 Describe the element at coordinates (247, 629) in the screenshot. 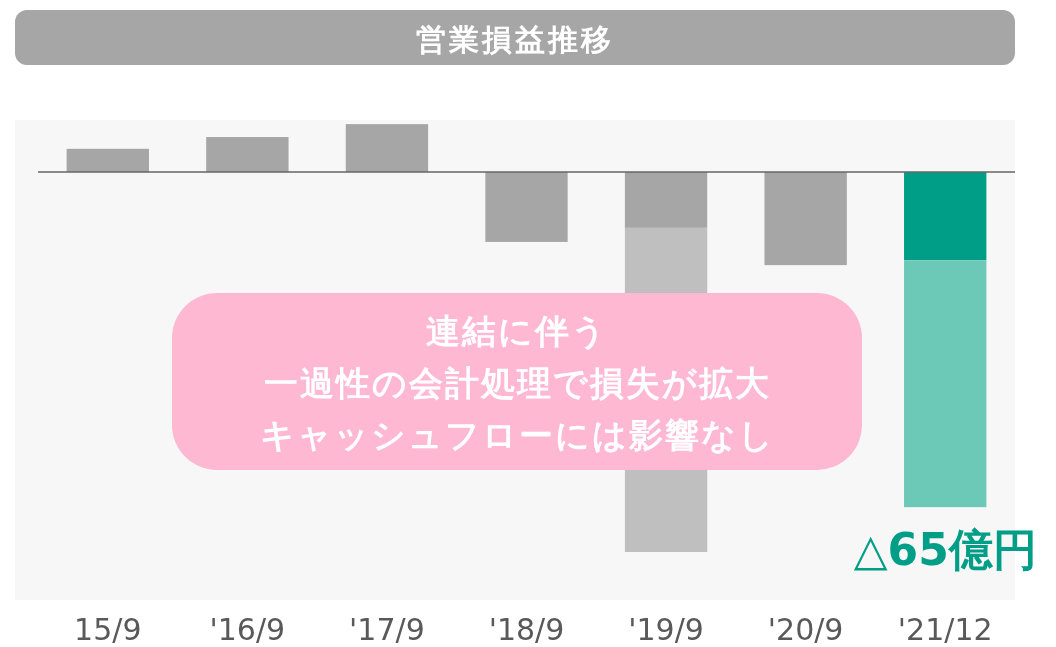

I see `x-tick-label: '16/9` at that location.